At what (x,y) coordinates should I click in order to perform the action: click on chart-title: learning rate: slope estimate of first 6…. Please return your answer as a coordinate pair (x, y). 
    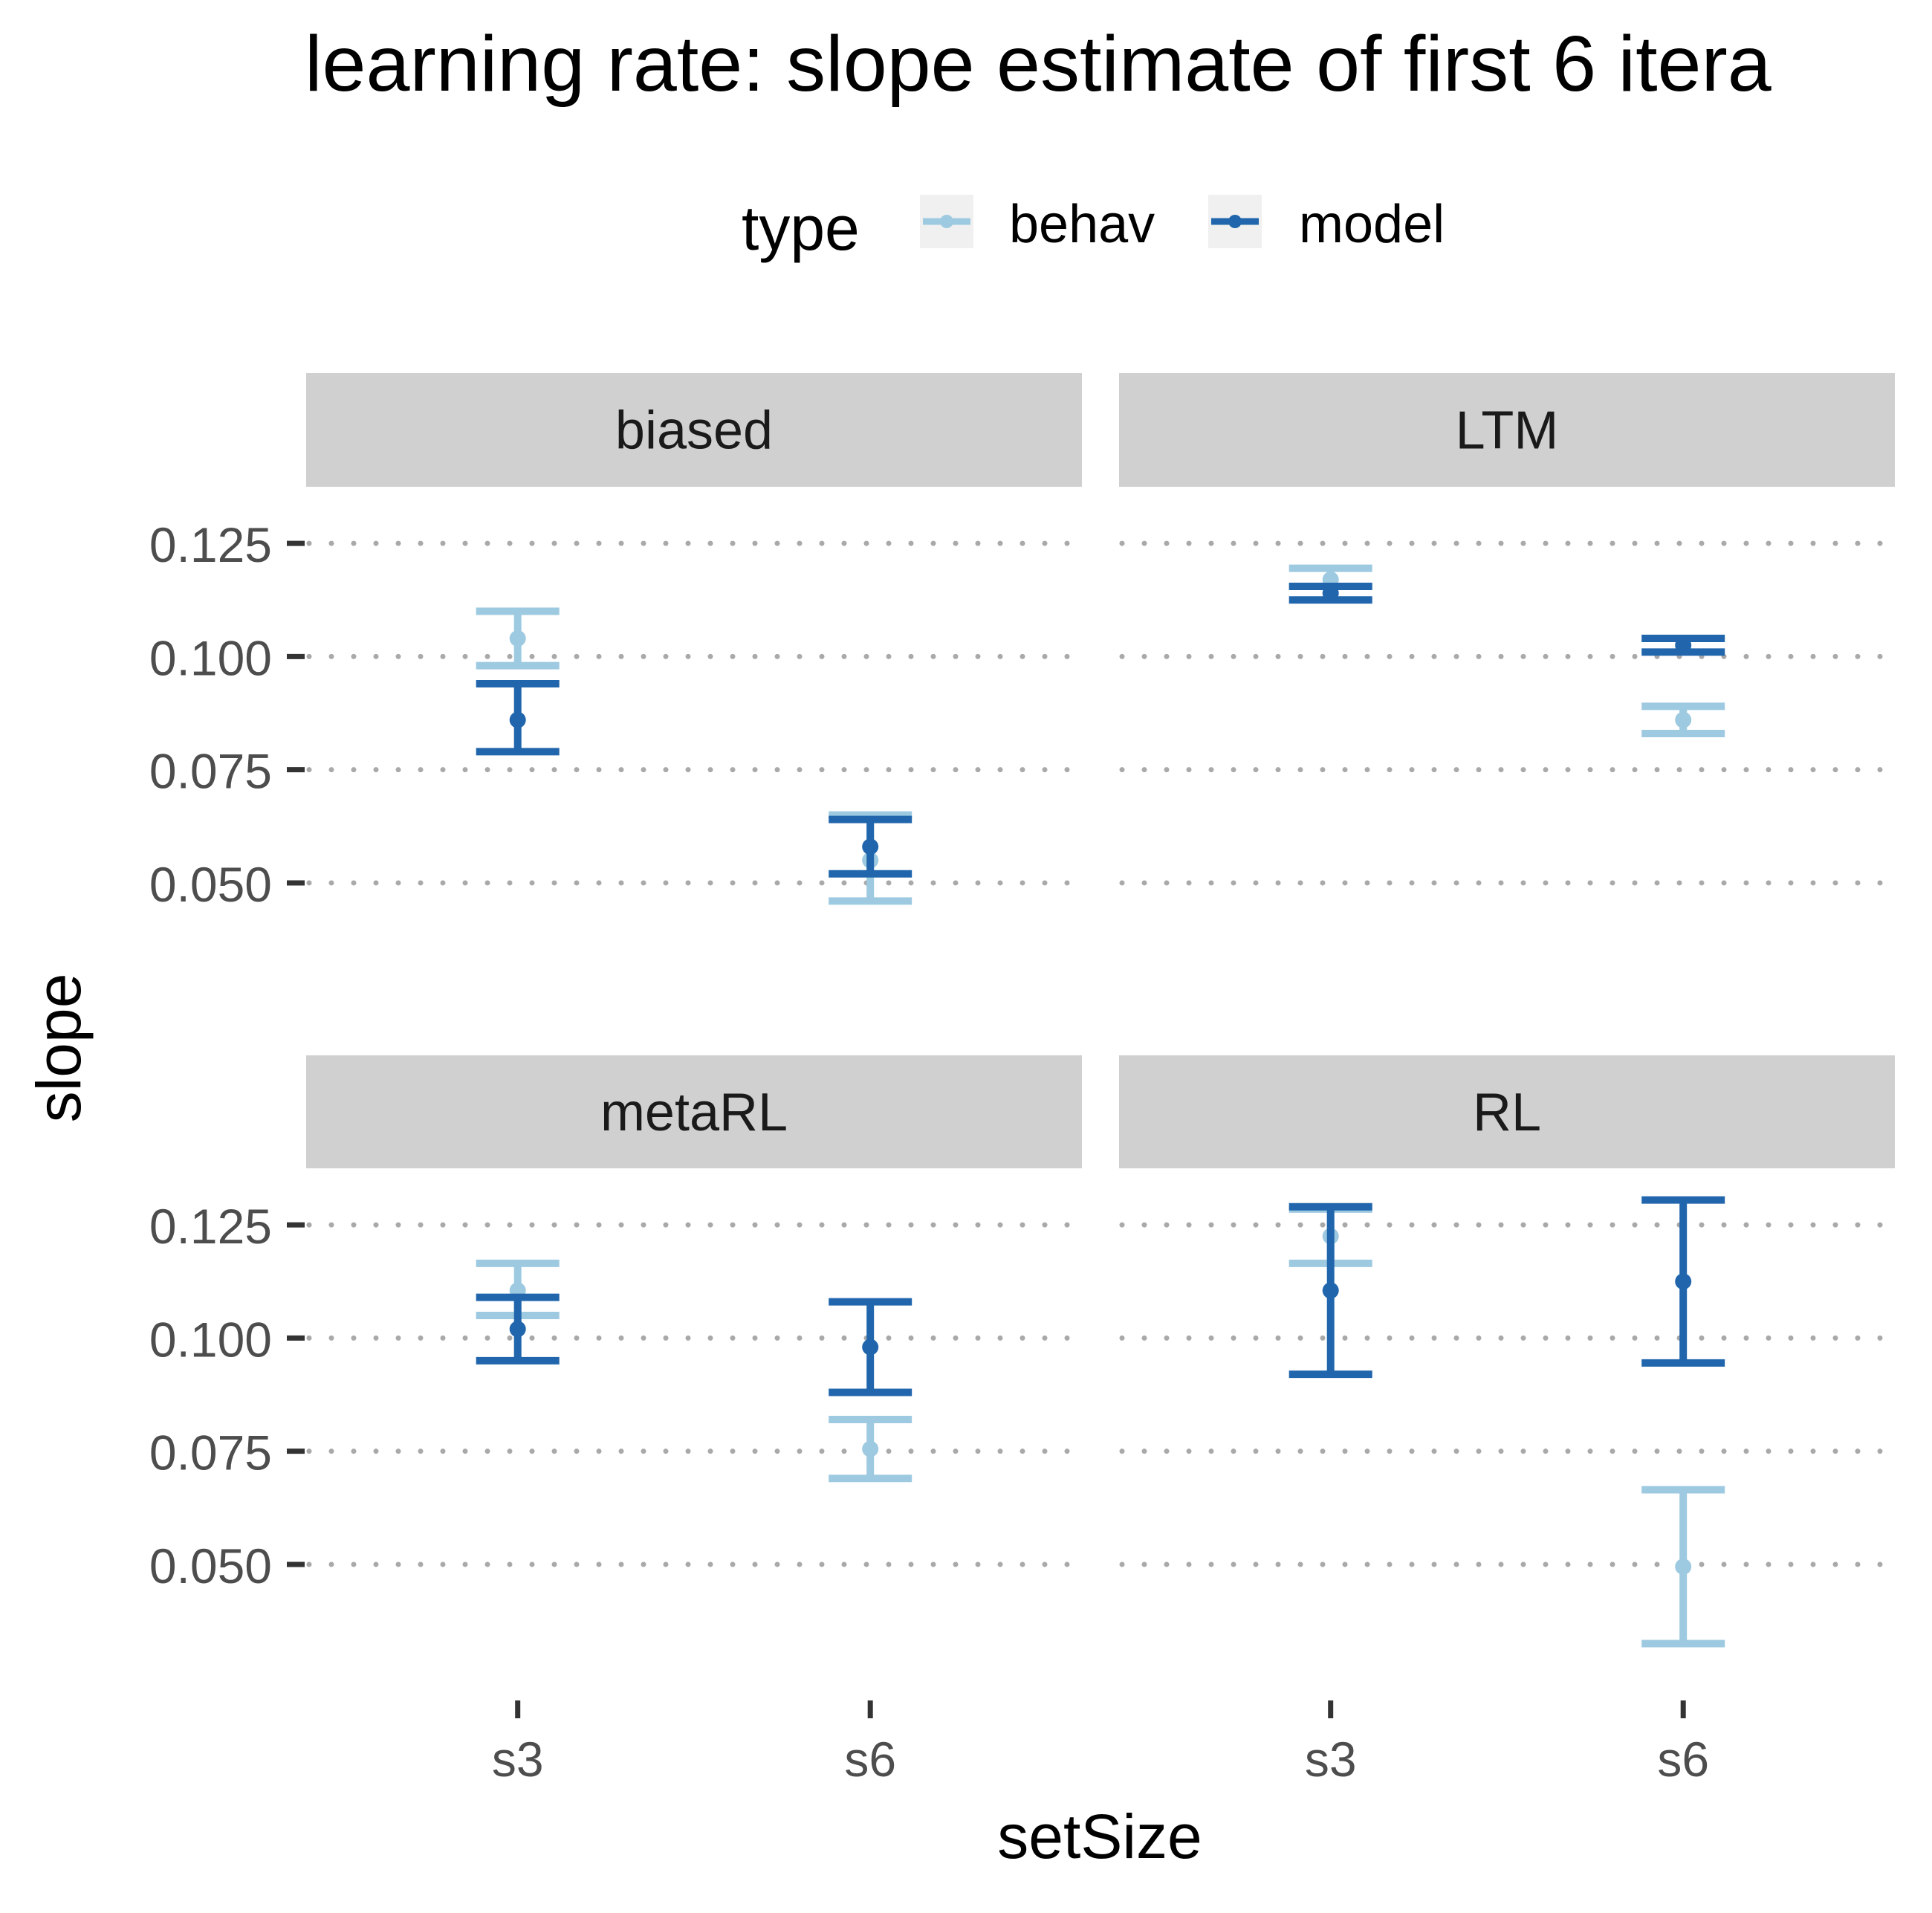
    Looking at the image, I should click on (1038, 64).